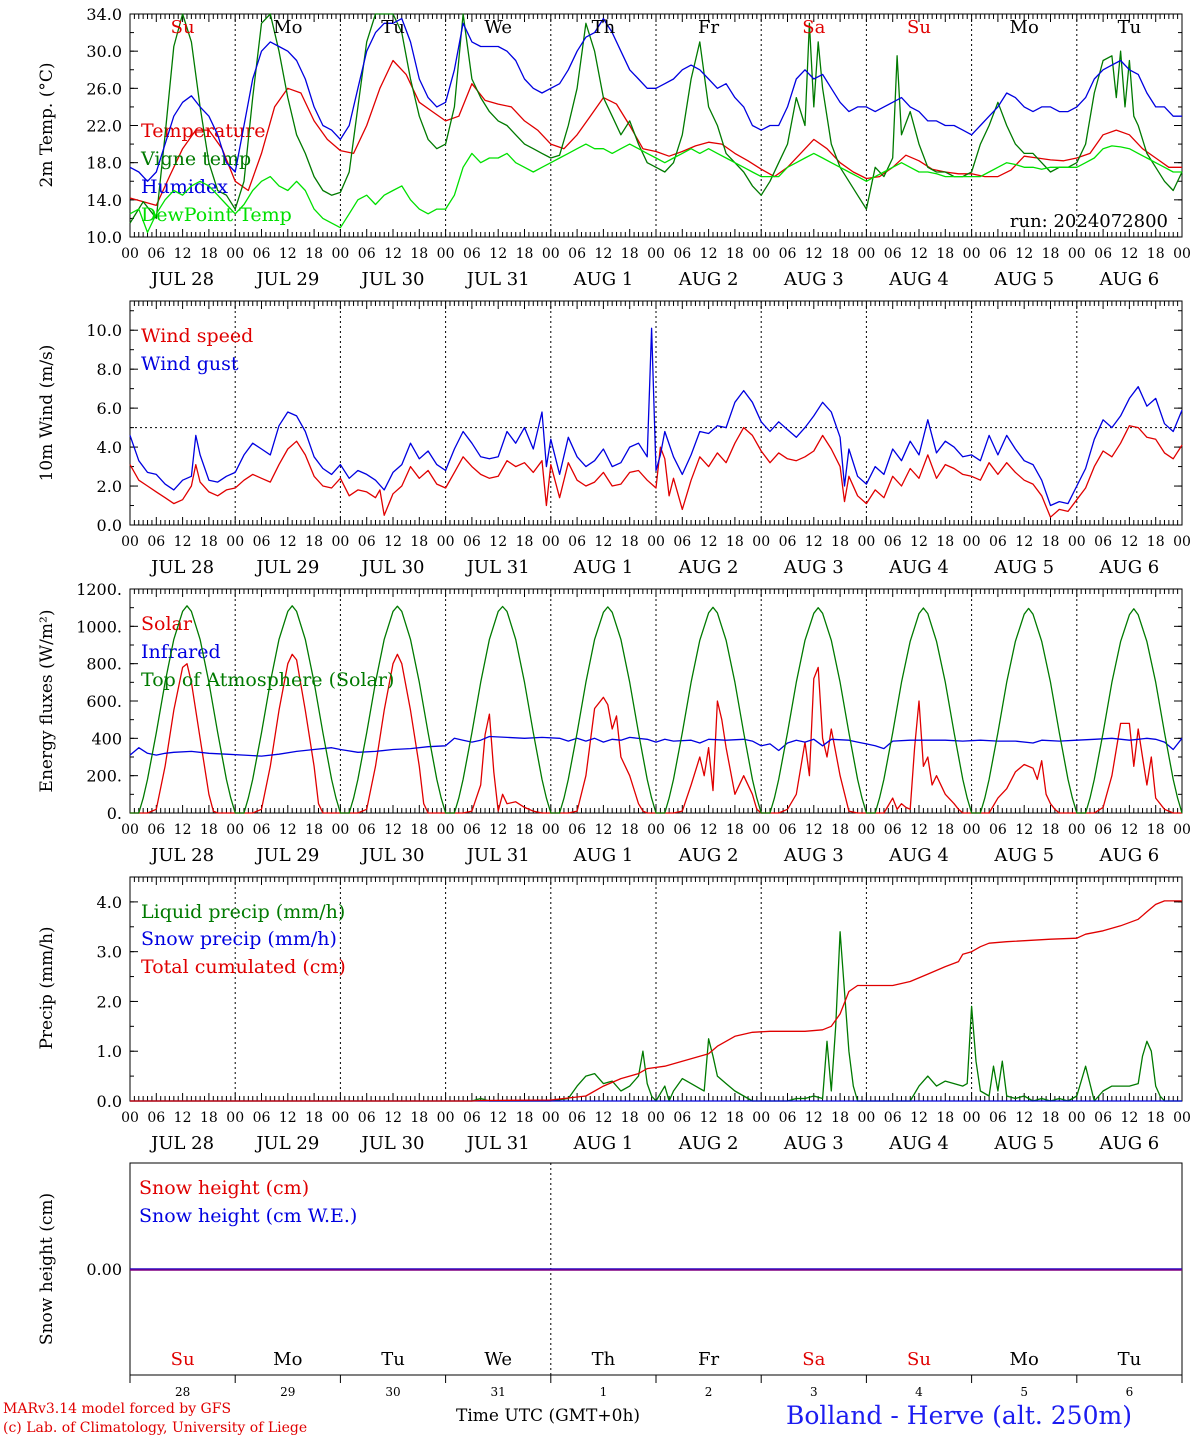  I want to click on weekday-label: Su, so click(919, 27).